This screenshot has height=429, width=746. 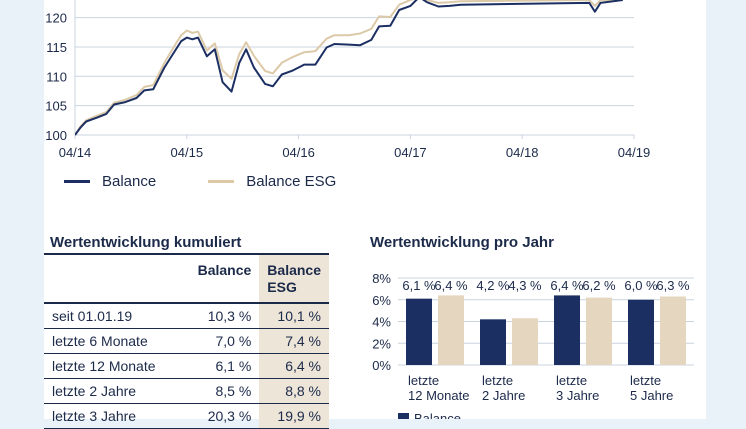 What do you see at coordinates (381, 322) in the screenshot?
I see `bar-y-tick-label: 4%` at bounding box center [381, 322].